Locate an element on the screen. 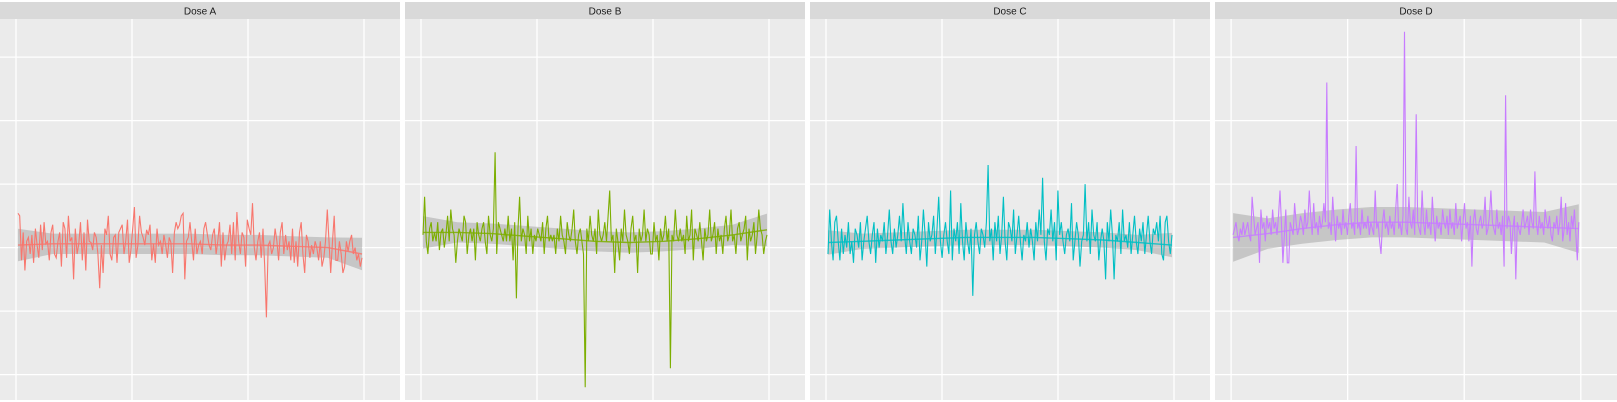  strip-label: Dose A is located at coordinates (200, 12).